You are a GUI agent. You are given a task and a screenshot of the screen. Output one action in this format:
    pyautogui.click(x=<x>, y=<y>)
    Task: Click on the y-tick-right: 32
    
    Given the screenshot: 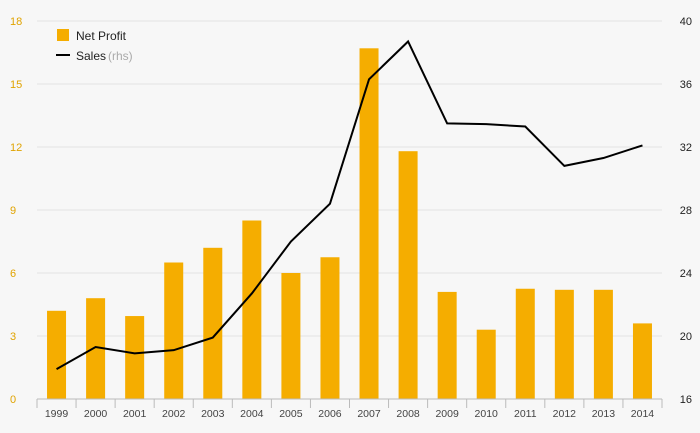 What is the action you would take?
    pyautogui.click(x=686, y=148)
    